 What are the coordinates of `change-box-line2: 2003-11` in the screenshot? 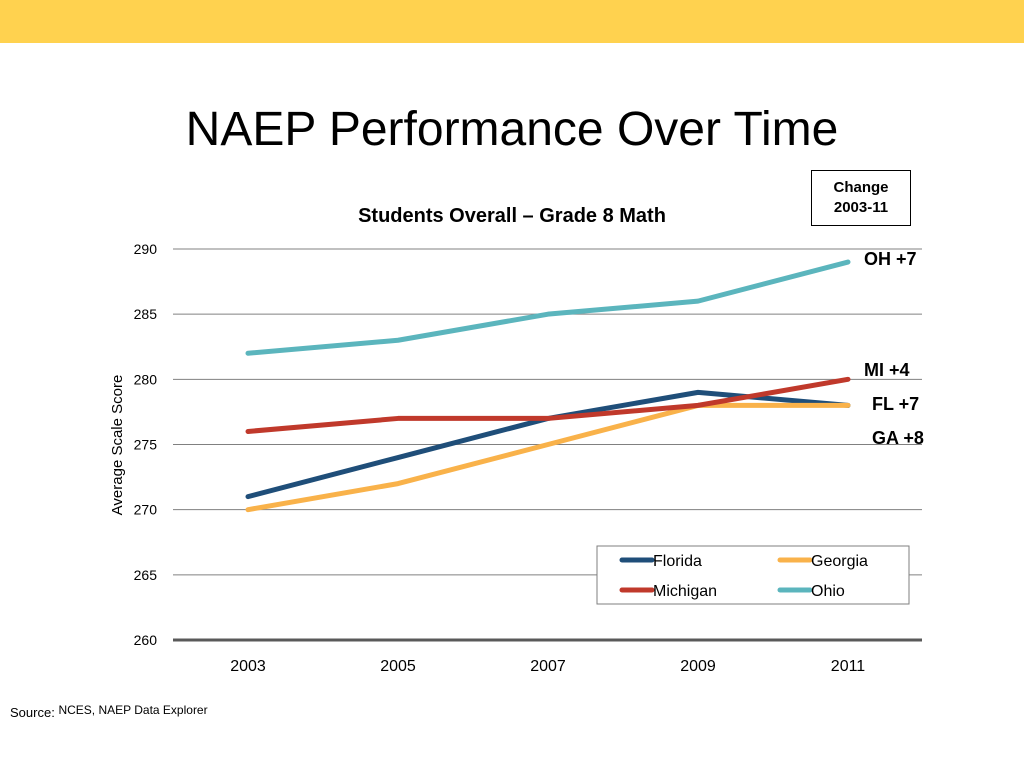 It's located at (861, 207).